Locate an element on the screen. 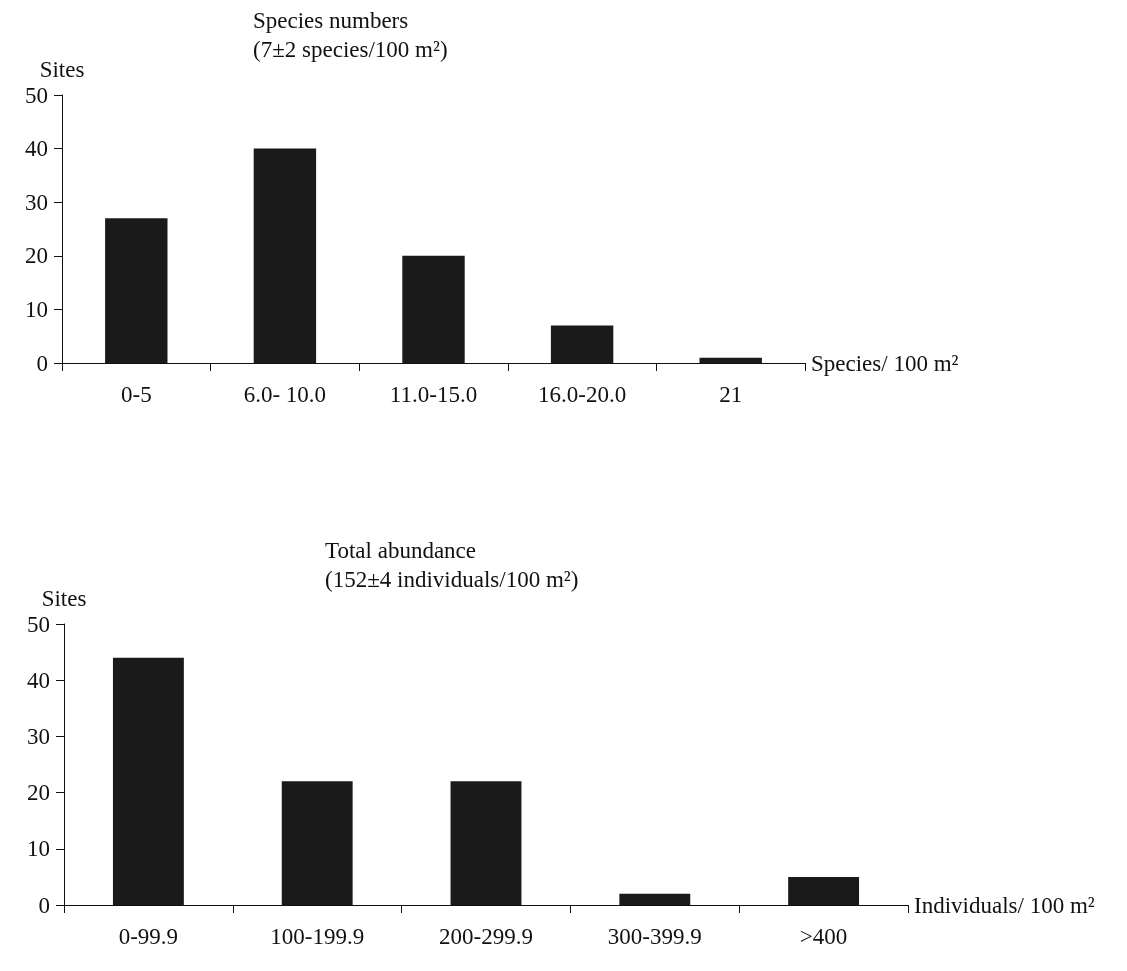 The height and width of the screenshot is (971, 1127). x-tick-label: 200-299.9 is located at coordinates (486, 936).